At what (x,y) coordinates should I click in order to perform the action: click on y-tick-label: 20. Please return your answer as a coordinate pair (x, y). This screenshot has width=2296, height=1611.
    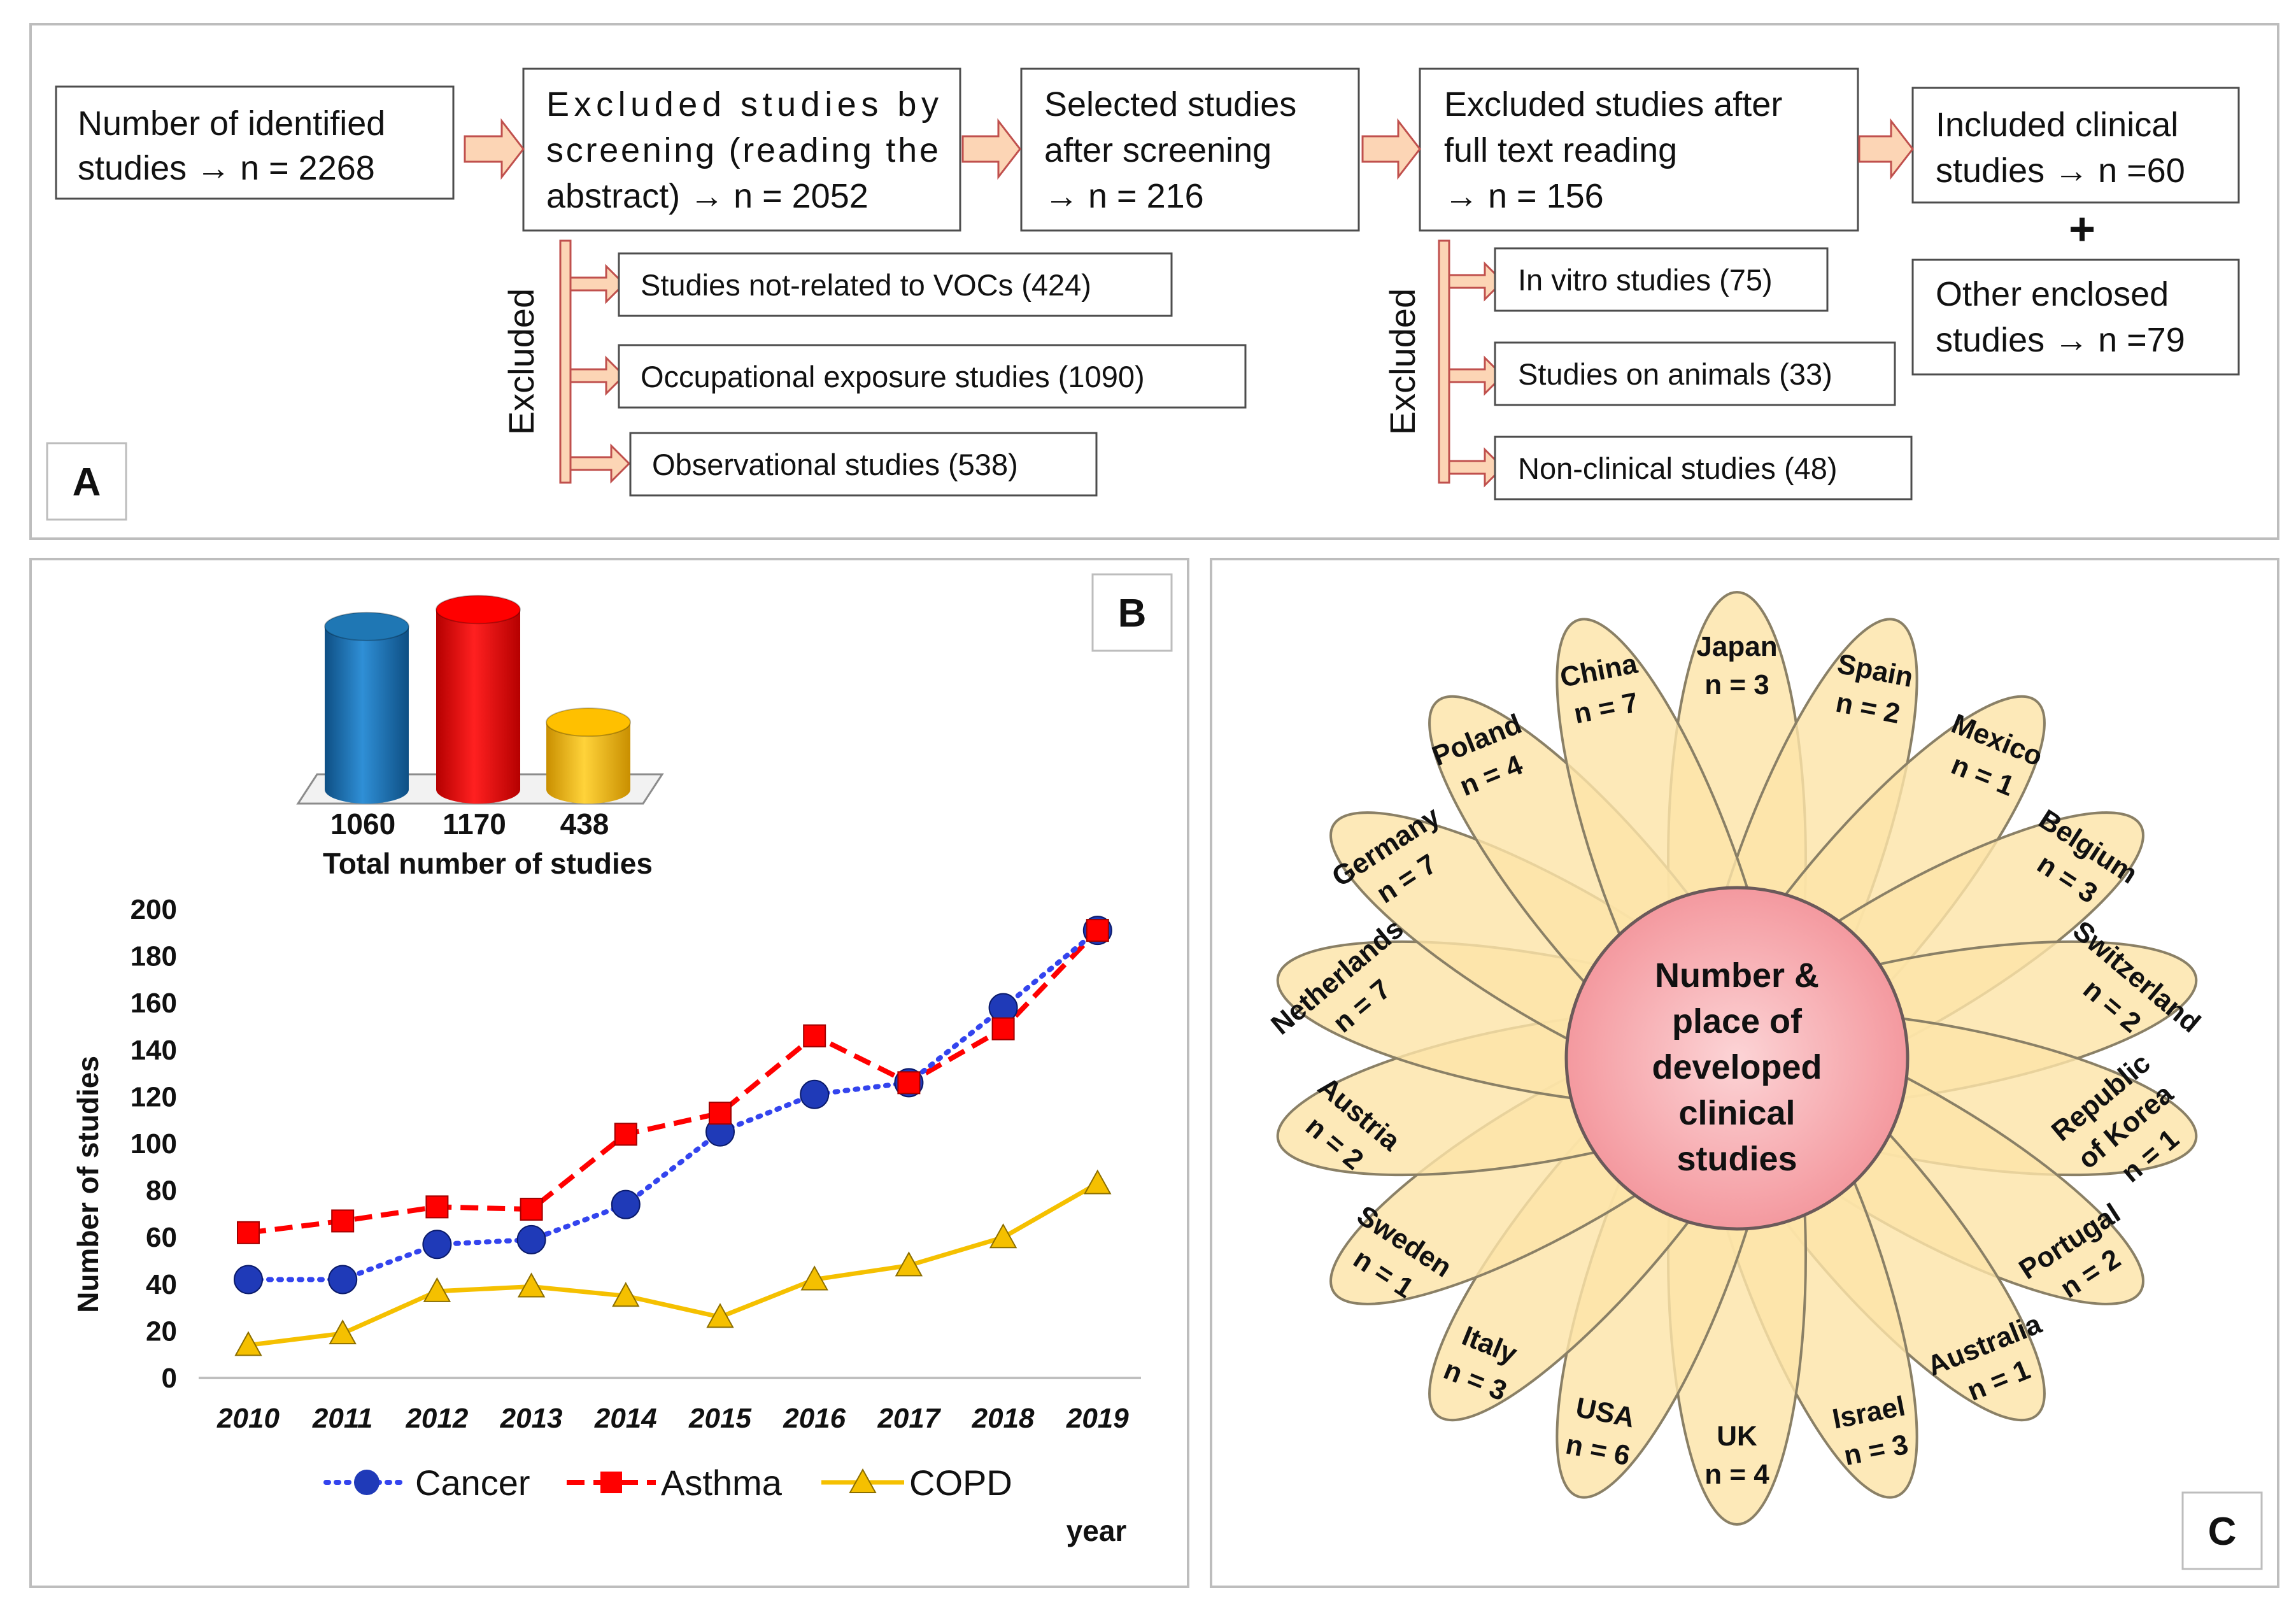
    Looking at the image, I should click on (161, 1331).